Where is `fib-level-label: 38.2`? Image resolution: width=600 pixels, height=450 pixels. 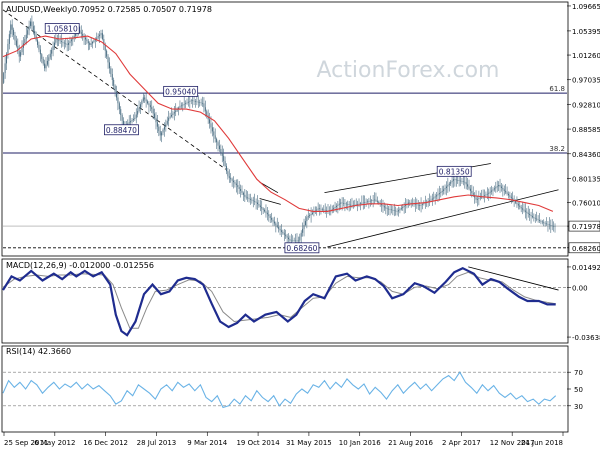
fib-level-label: 38.2 is located at coordinates (557, 149).